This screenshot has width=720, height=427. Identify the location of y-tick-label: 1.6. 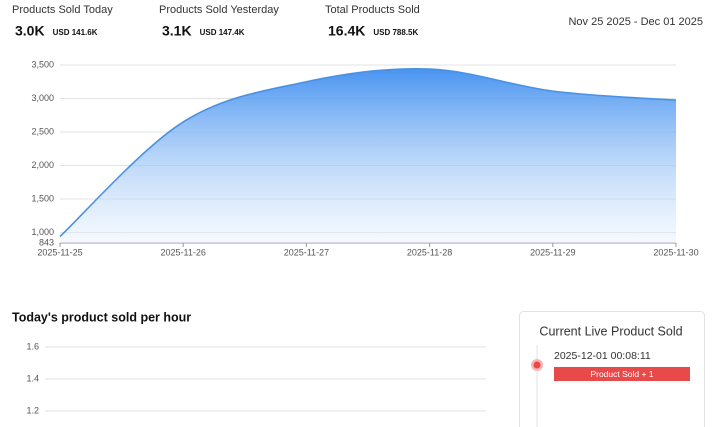
(32, 346).